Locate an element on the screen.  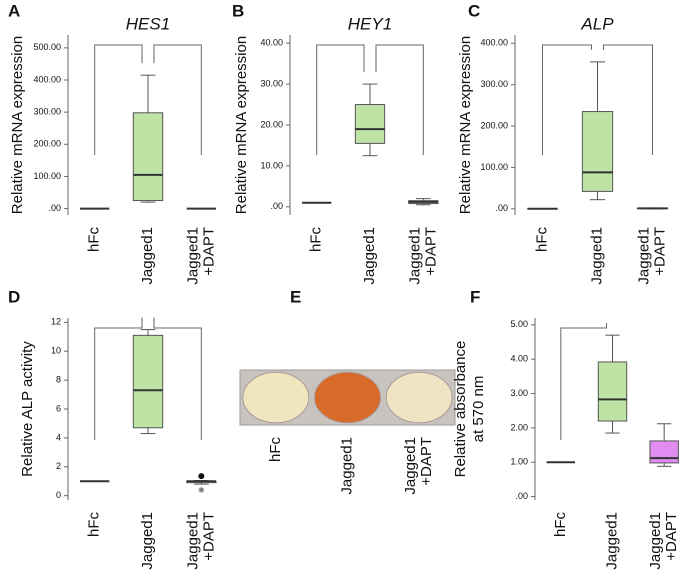
y-tick-label: 20.00 is located at coordinates (271, 124).